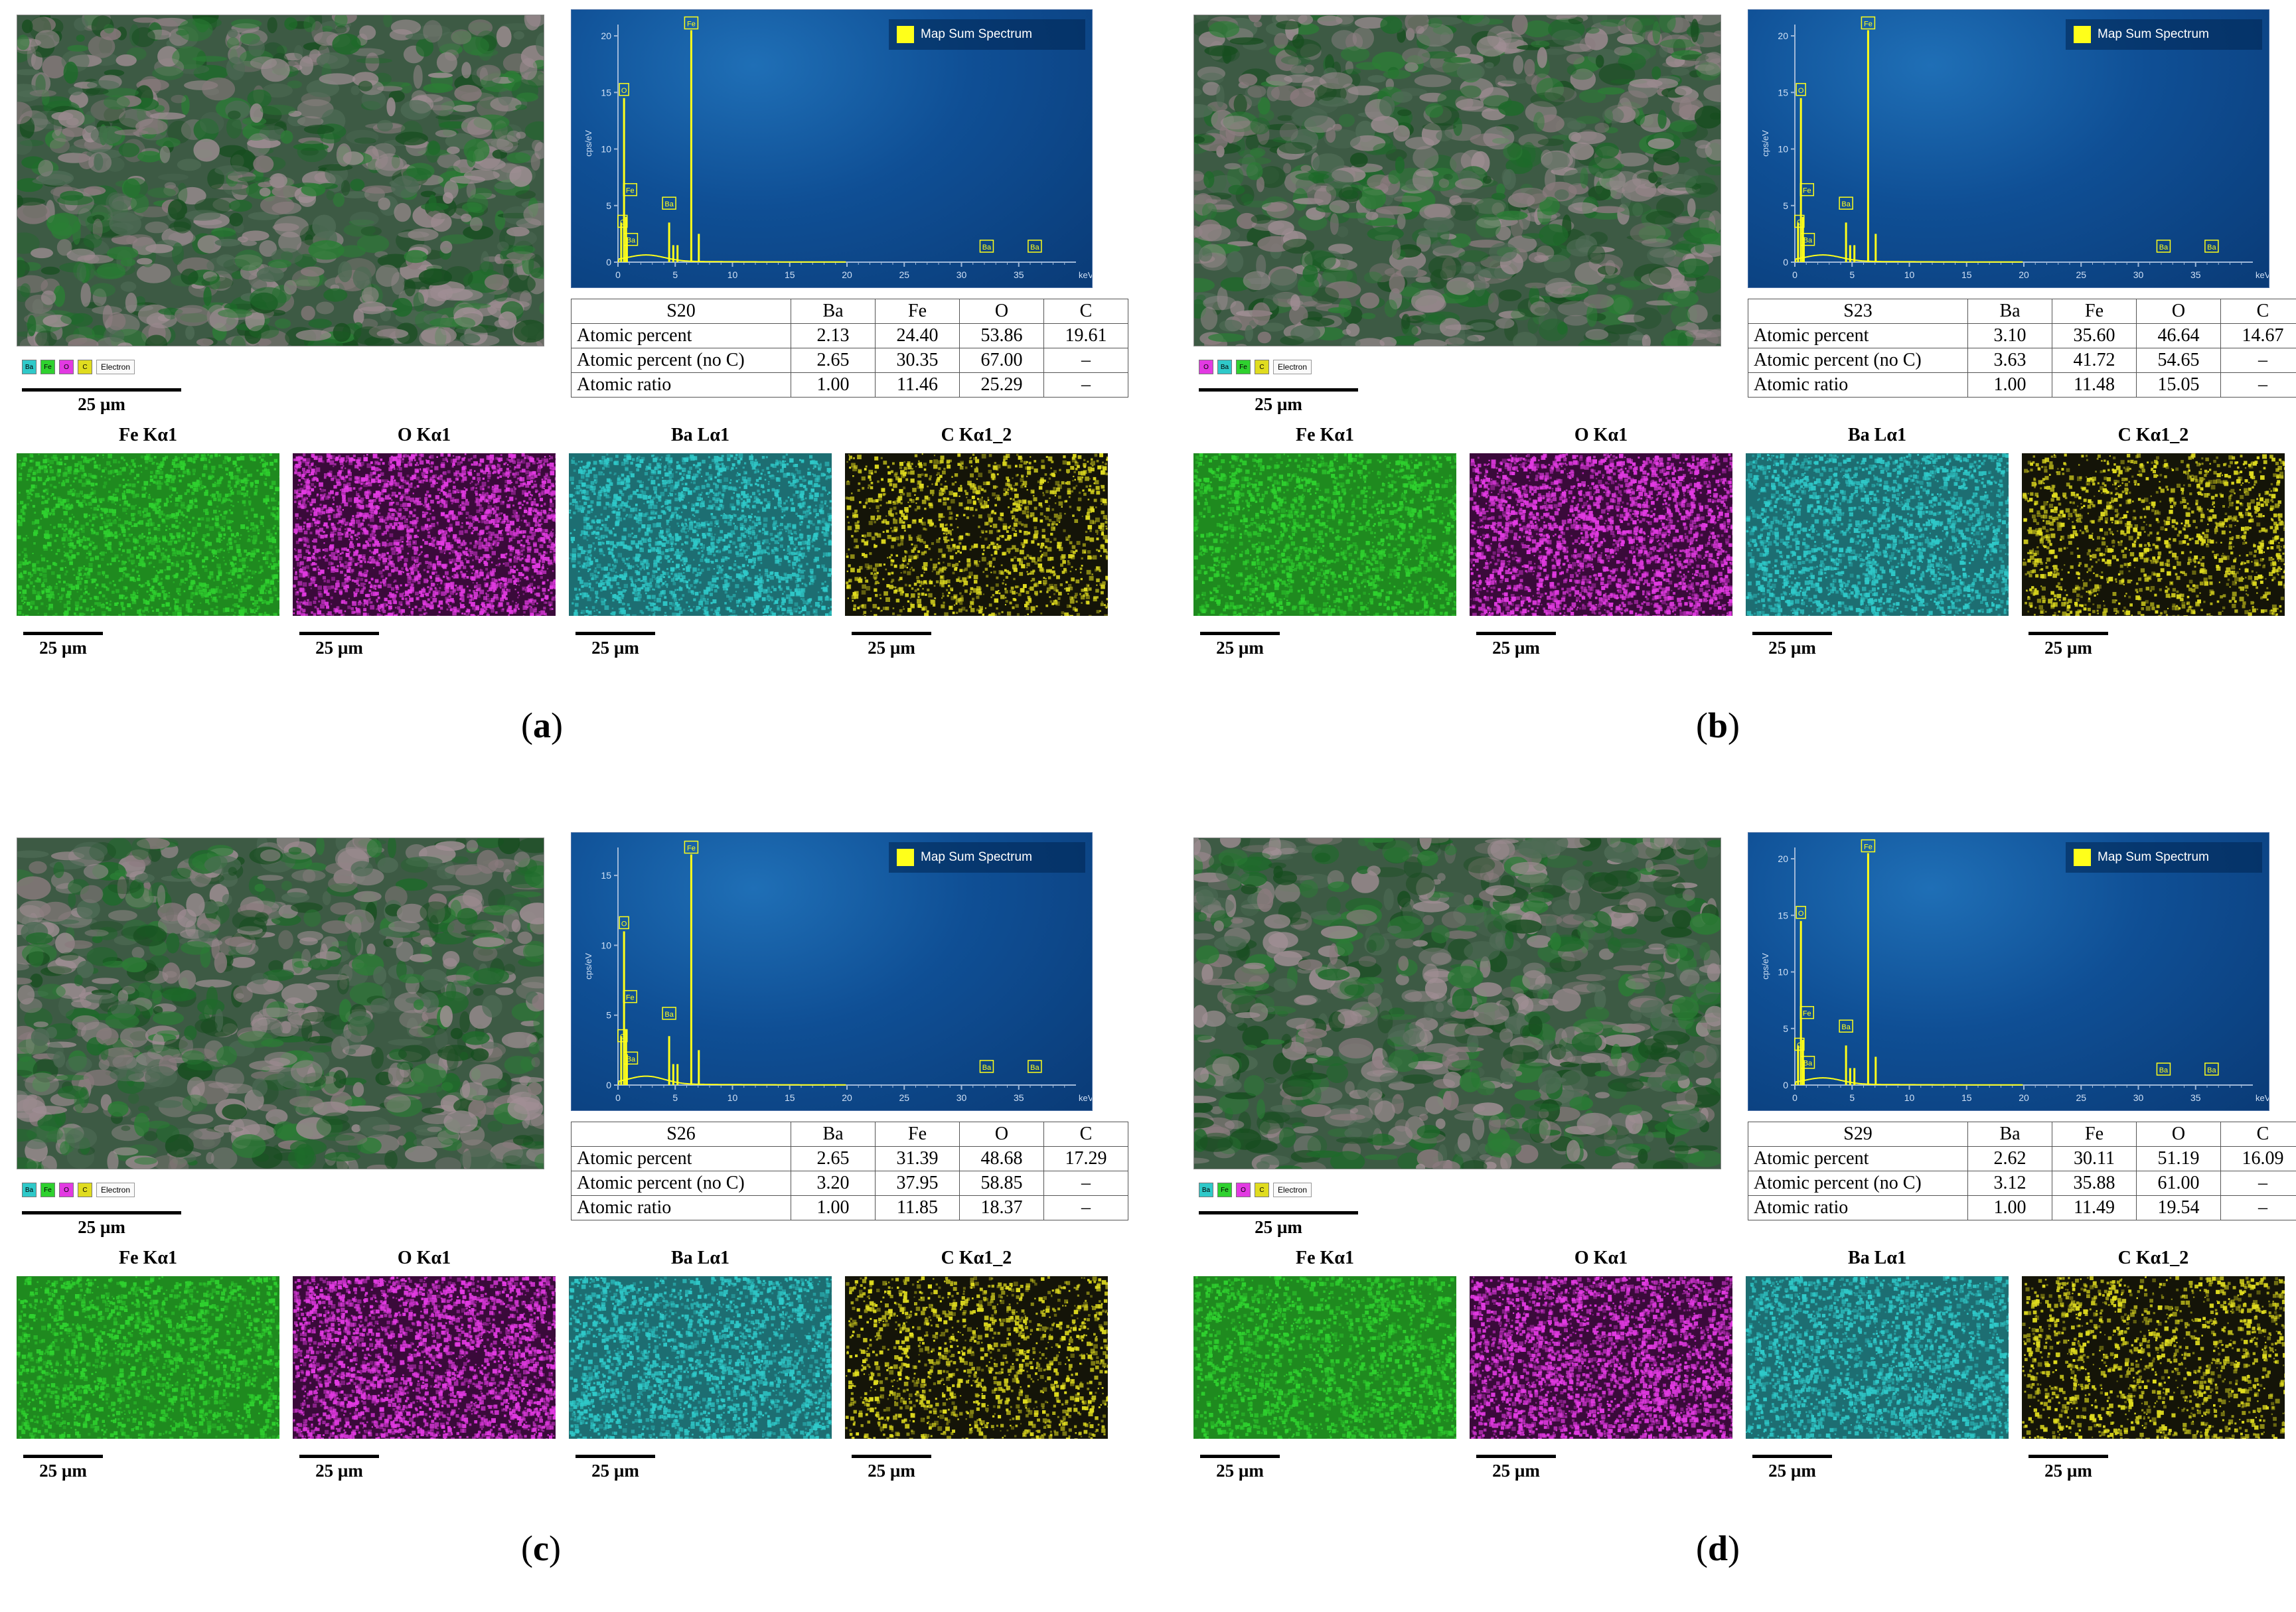 The width and height of the screenshot is (2296, 1612). I want to click on table-cell: 25.29, so click(1002, 385).